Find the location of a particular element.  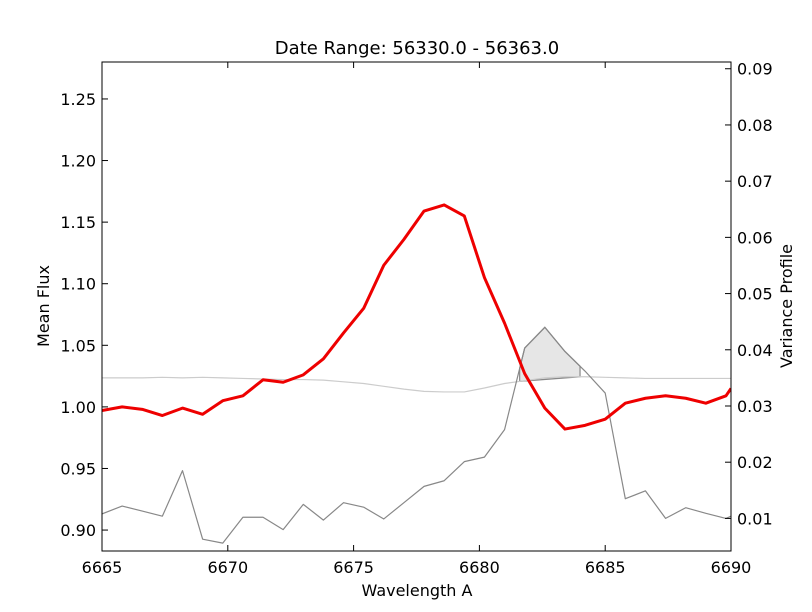

y-axis-right: 0.01 0.02 0.03 0.04 0.05 0.06 0.07 0.08 0.09 is located at coordinates (749, 294).